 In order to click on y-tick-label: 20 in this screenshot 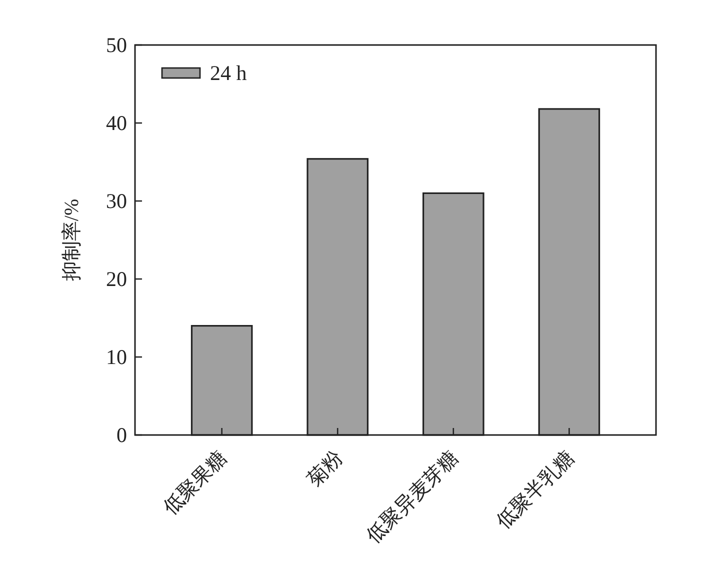, I will do `click(116, 279)`.